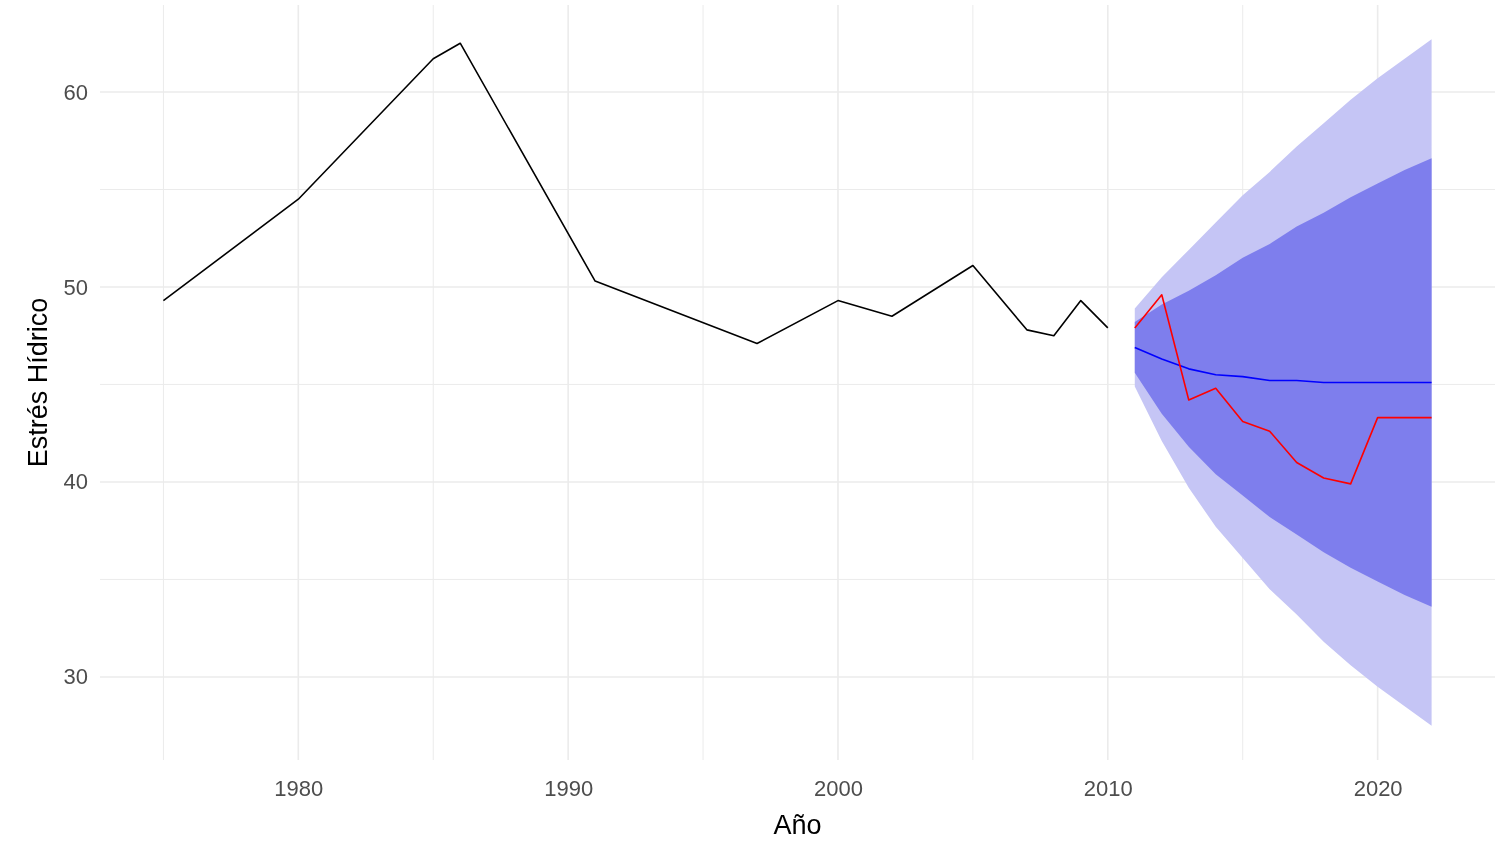 This screenshot has height=844, width=1511. I want to click on x-tick-label: 2010, so click(1108, 788).